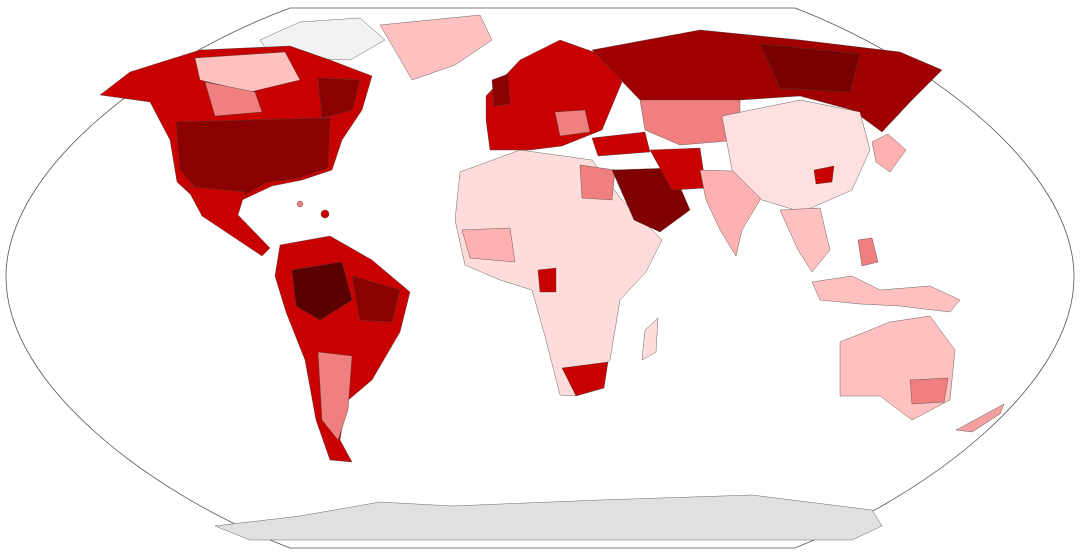 The height and width of the screenshot is (554, 1080). Describe the element at coordinates (621, 144) in the screenshot. I see `turkey` at that location.